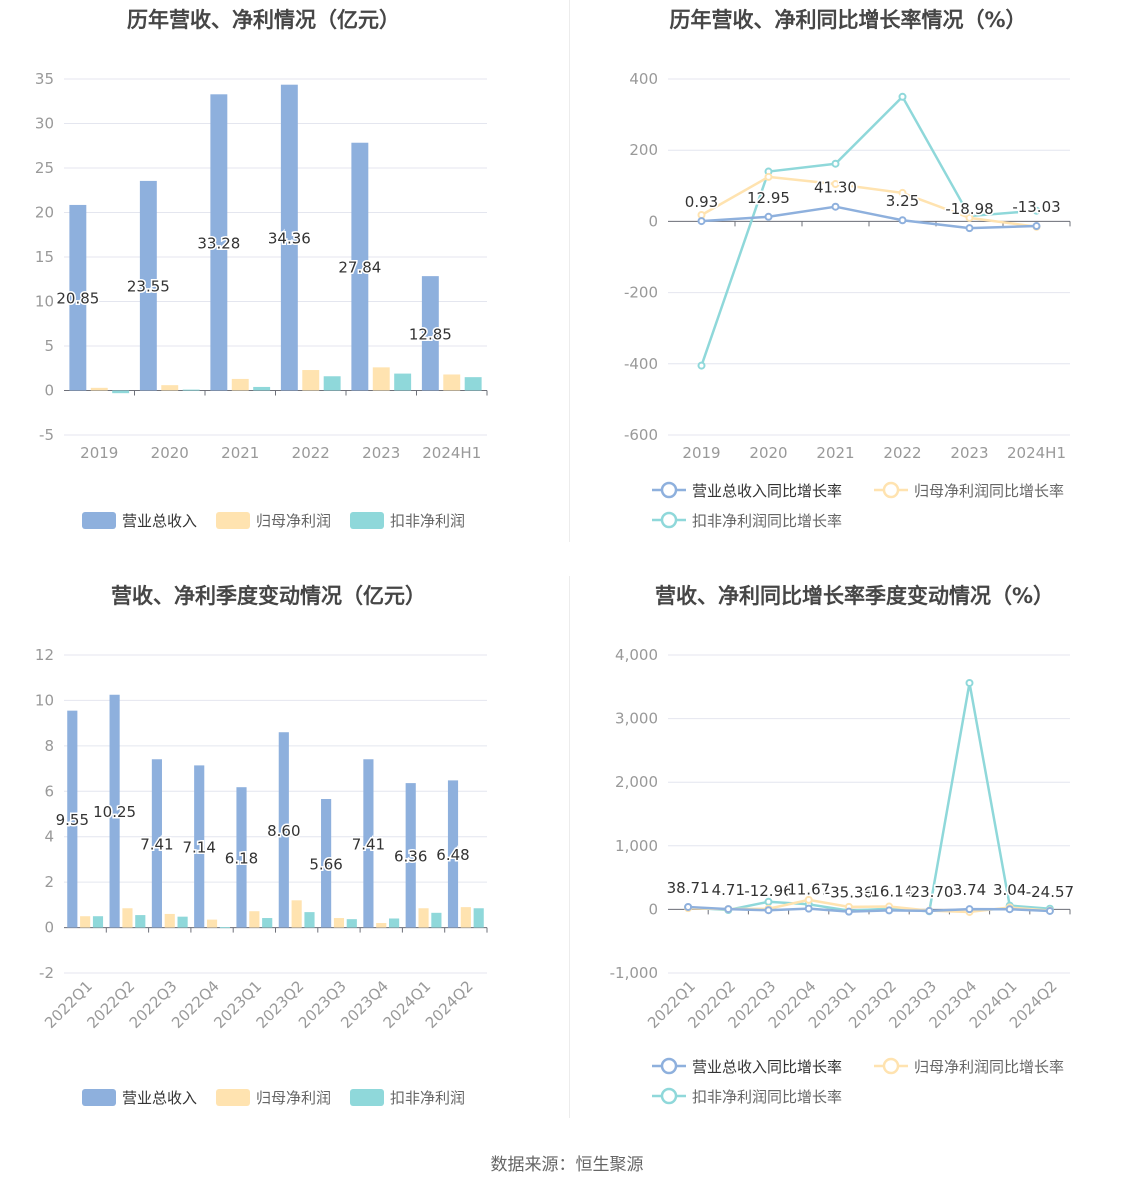  What do you see at coordinates (902, 201) in the screenshot?
I see `data-label: 3.25` at bounding box center [902, 201].